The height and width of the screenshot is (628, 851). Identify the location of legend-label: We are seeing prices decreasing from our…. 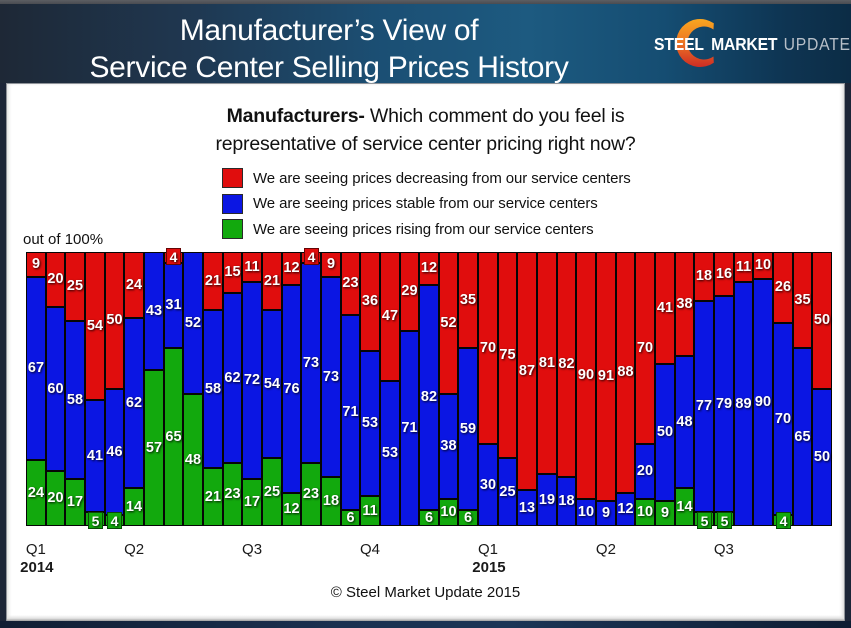
(442, 178).